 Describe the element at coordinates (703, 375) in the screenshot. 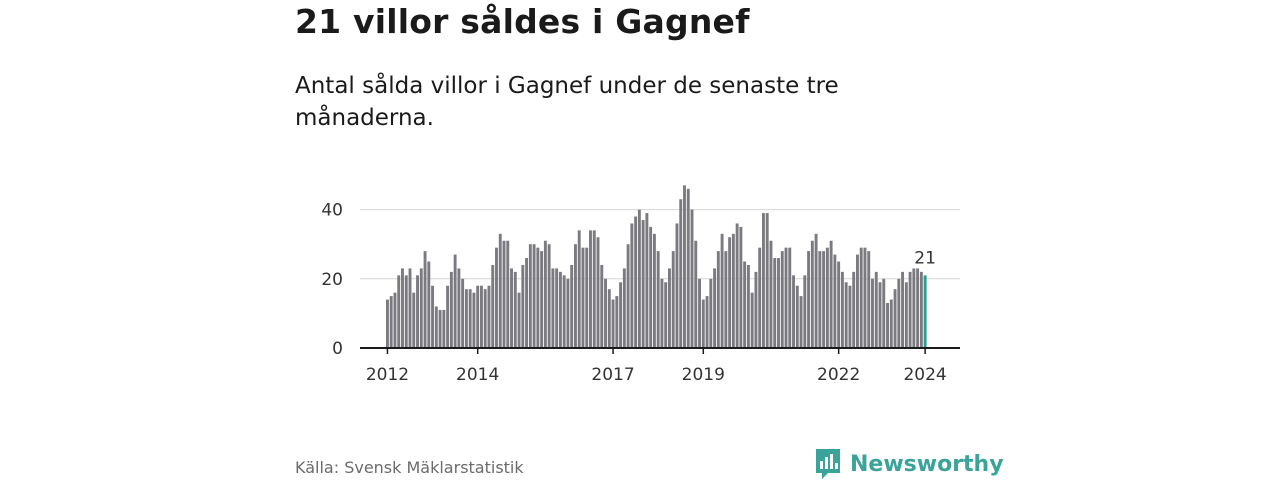

I see `x-tick-label: 2019` at that location.